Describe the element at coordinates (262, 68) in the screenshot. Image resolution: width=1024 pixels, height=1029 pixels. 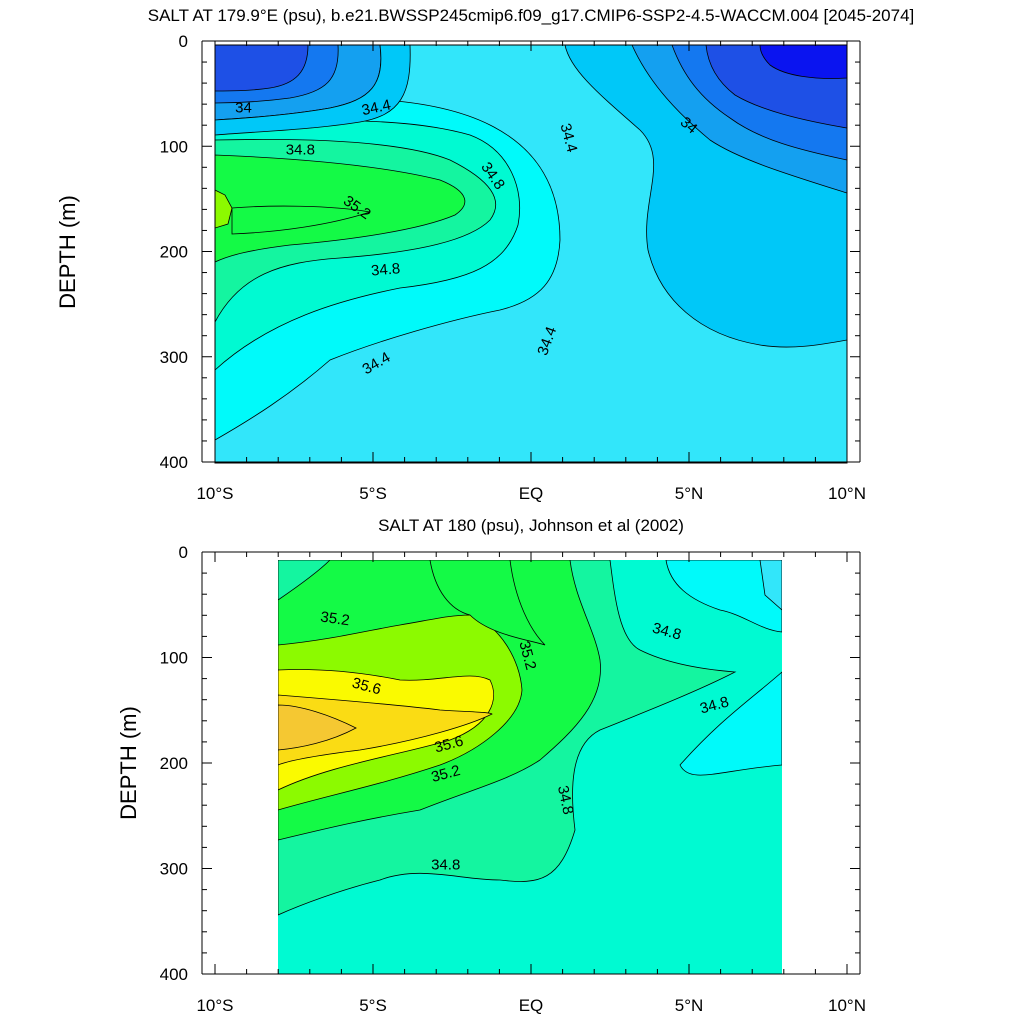
I see `fill-blue-left` at that location.